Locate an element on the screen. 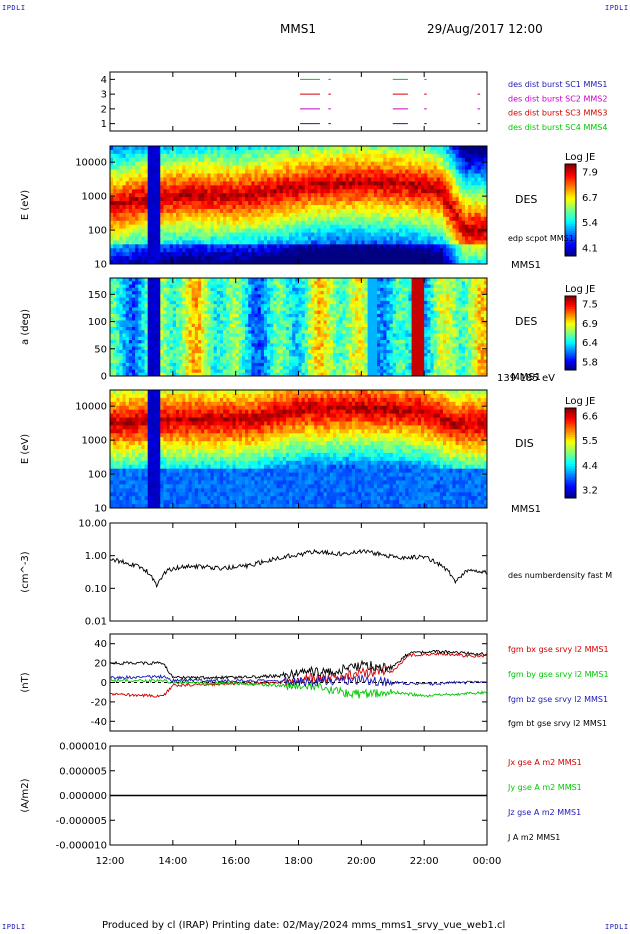 The image size is (630, 934). colorbar-swatch is located at coordinates (570, 227).